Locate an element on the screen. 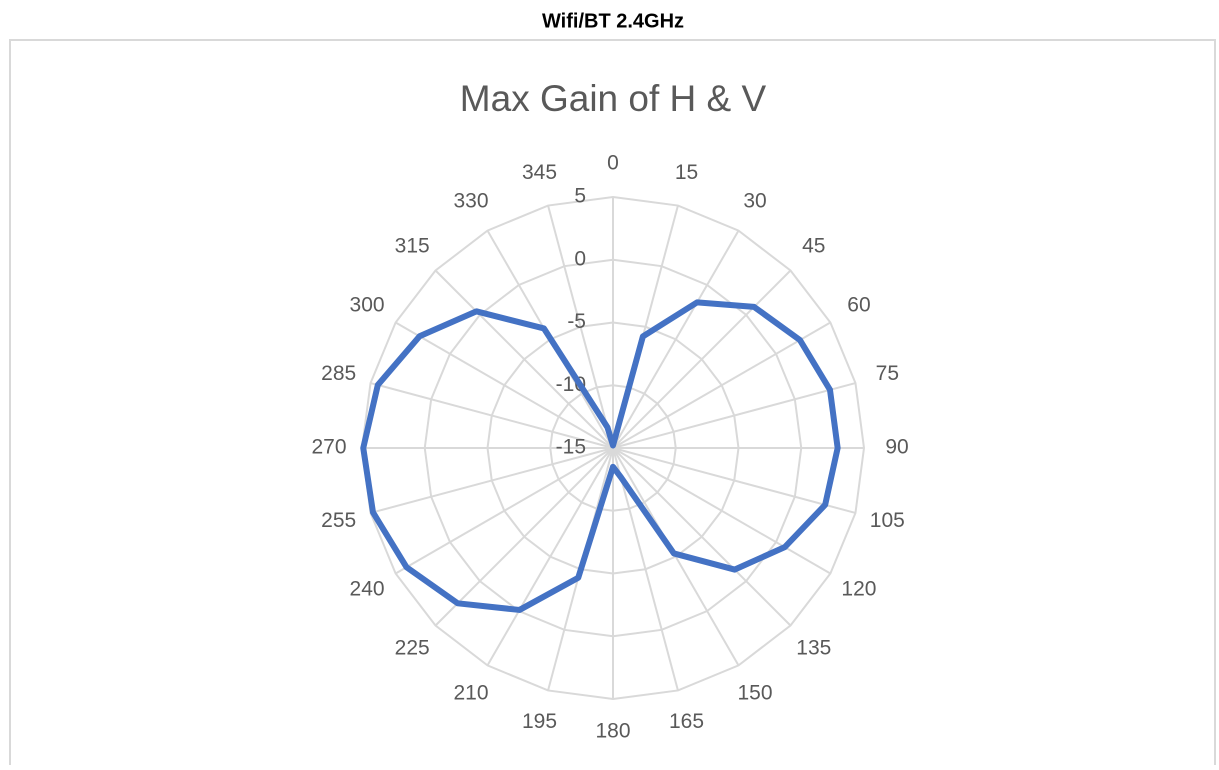 The image size is (1219, 770). angle-label: 60 is located at coordinates (858, 305).